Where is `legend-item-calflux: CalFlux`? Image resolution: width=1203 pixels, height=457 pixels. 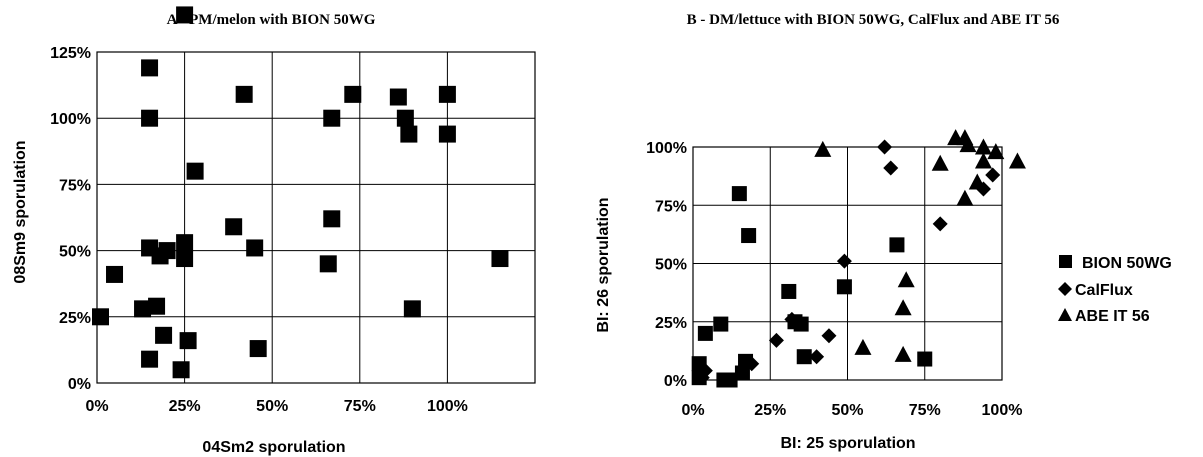
legend-item-calflux: CalFlux is located at coordinates (1095, 290).